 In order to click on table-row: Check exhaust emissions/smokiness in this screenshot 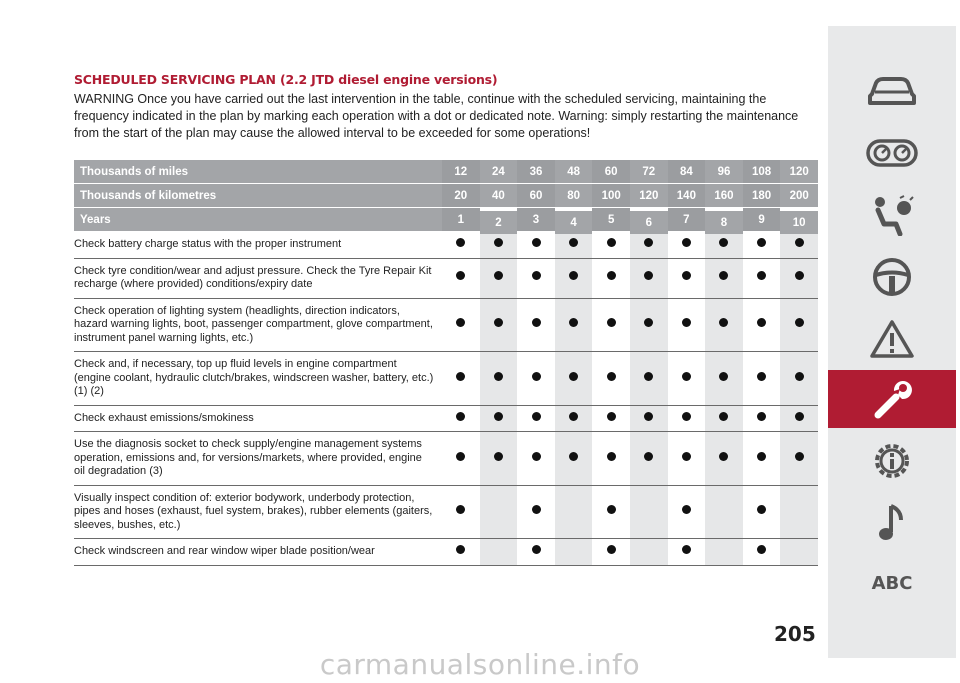, I will do `click(446, 418)`.